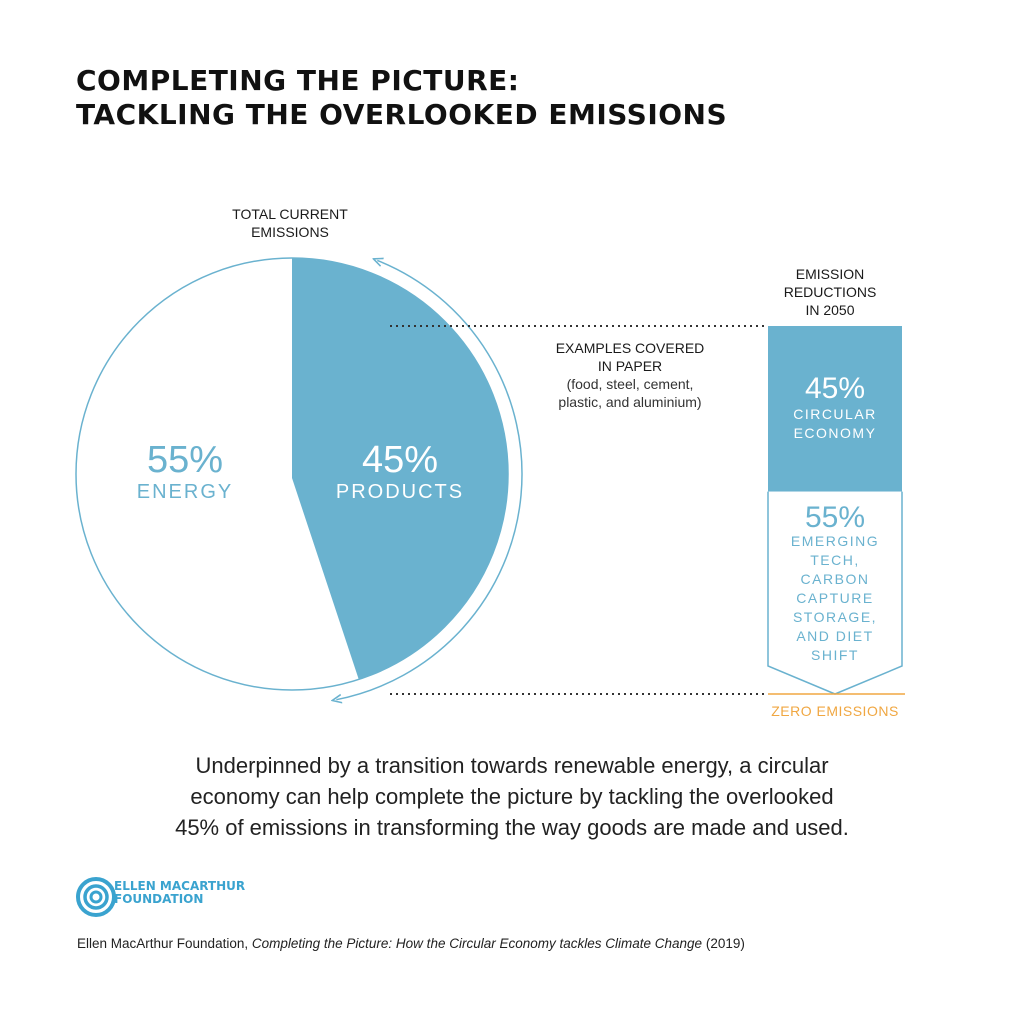 This screenshot has width=1024, height=1024. I want to click on products-bracket-arrow, so click(429, 479).